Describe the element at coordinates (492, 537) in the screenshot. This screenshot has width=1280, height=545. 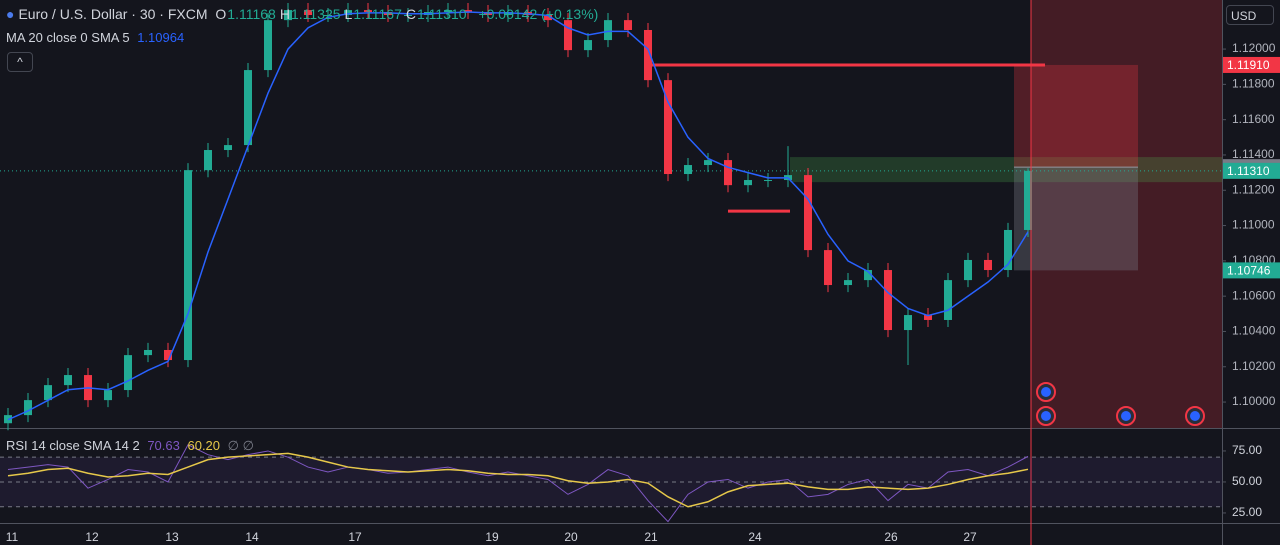
I see `x-tick-label: 19` at that location.